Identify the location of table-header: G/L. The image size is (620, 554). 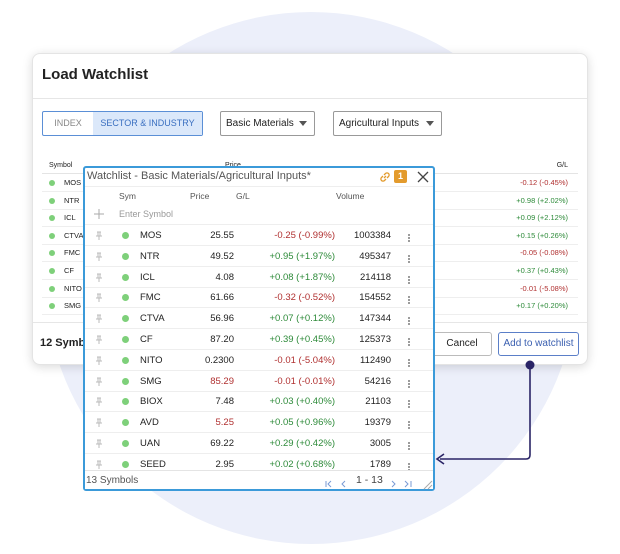
(562, 165).